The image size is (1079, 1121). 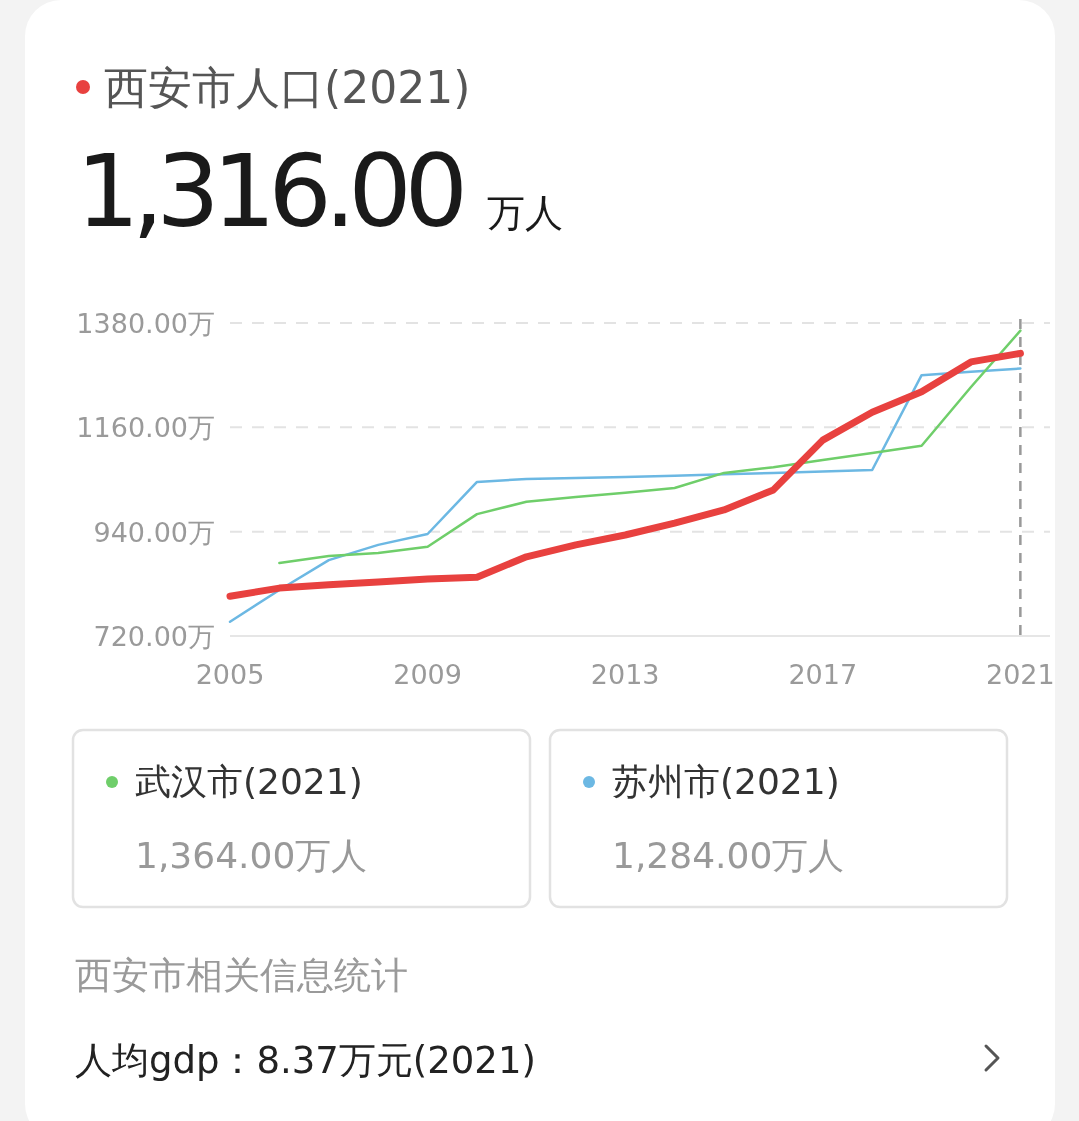 I want to click on legend-label: 苏州市(2021), so click(x=726, y=781).